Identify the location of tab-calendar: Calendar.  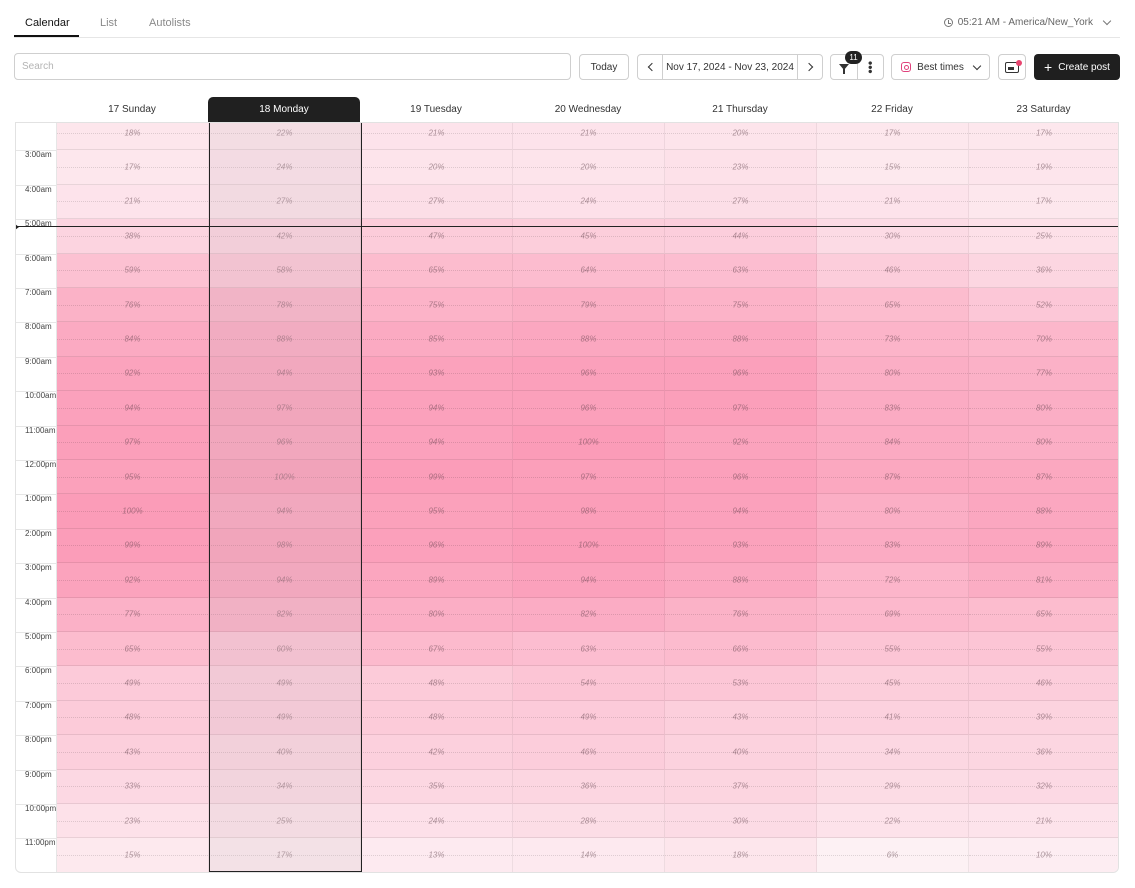
(47, 23).